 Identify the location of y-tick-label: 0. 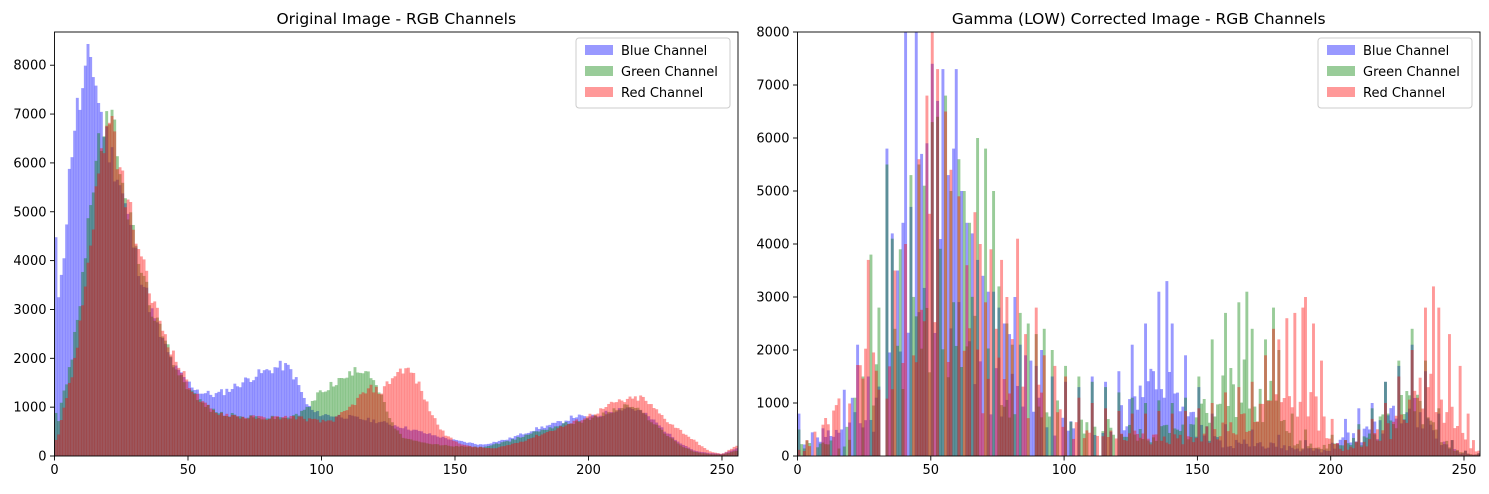
(785, 457).